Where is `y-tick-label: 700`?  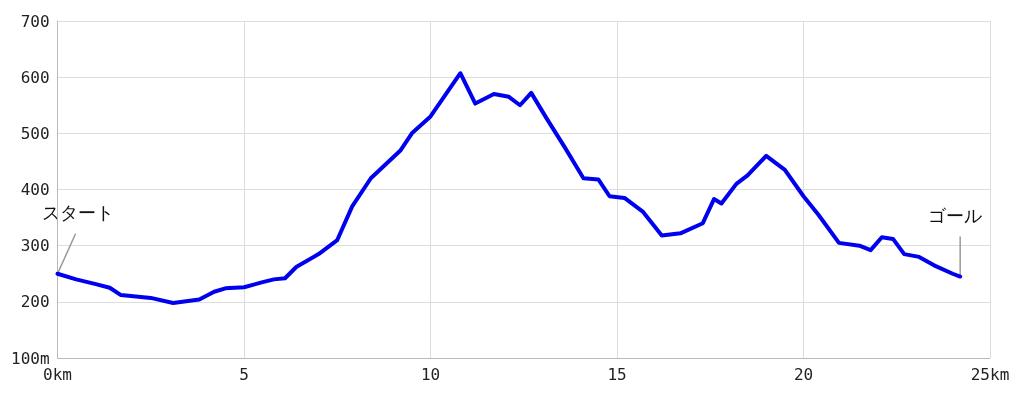 y-tick-label: 700 is located at coordinates (35, 21).